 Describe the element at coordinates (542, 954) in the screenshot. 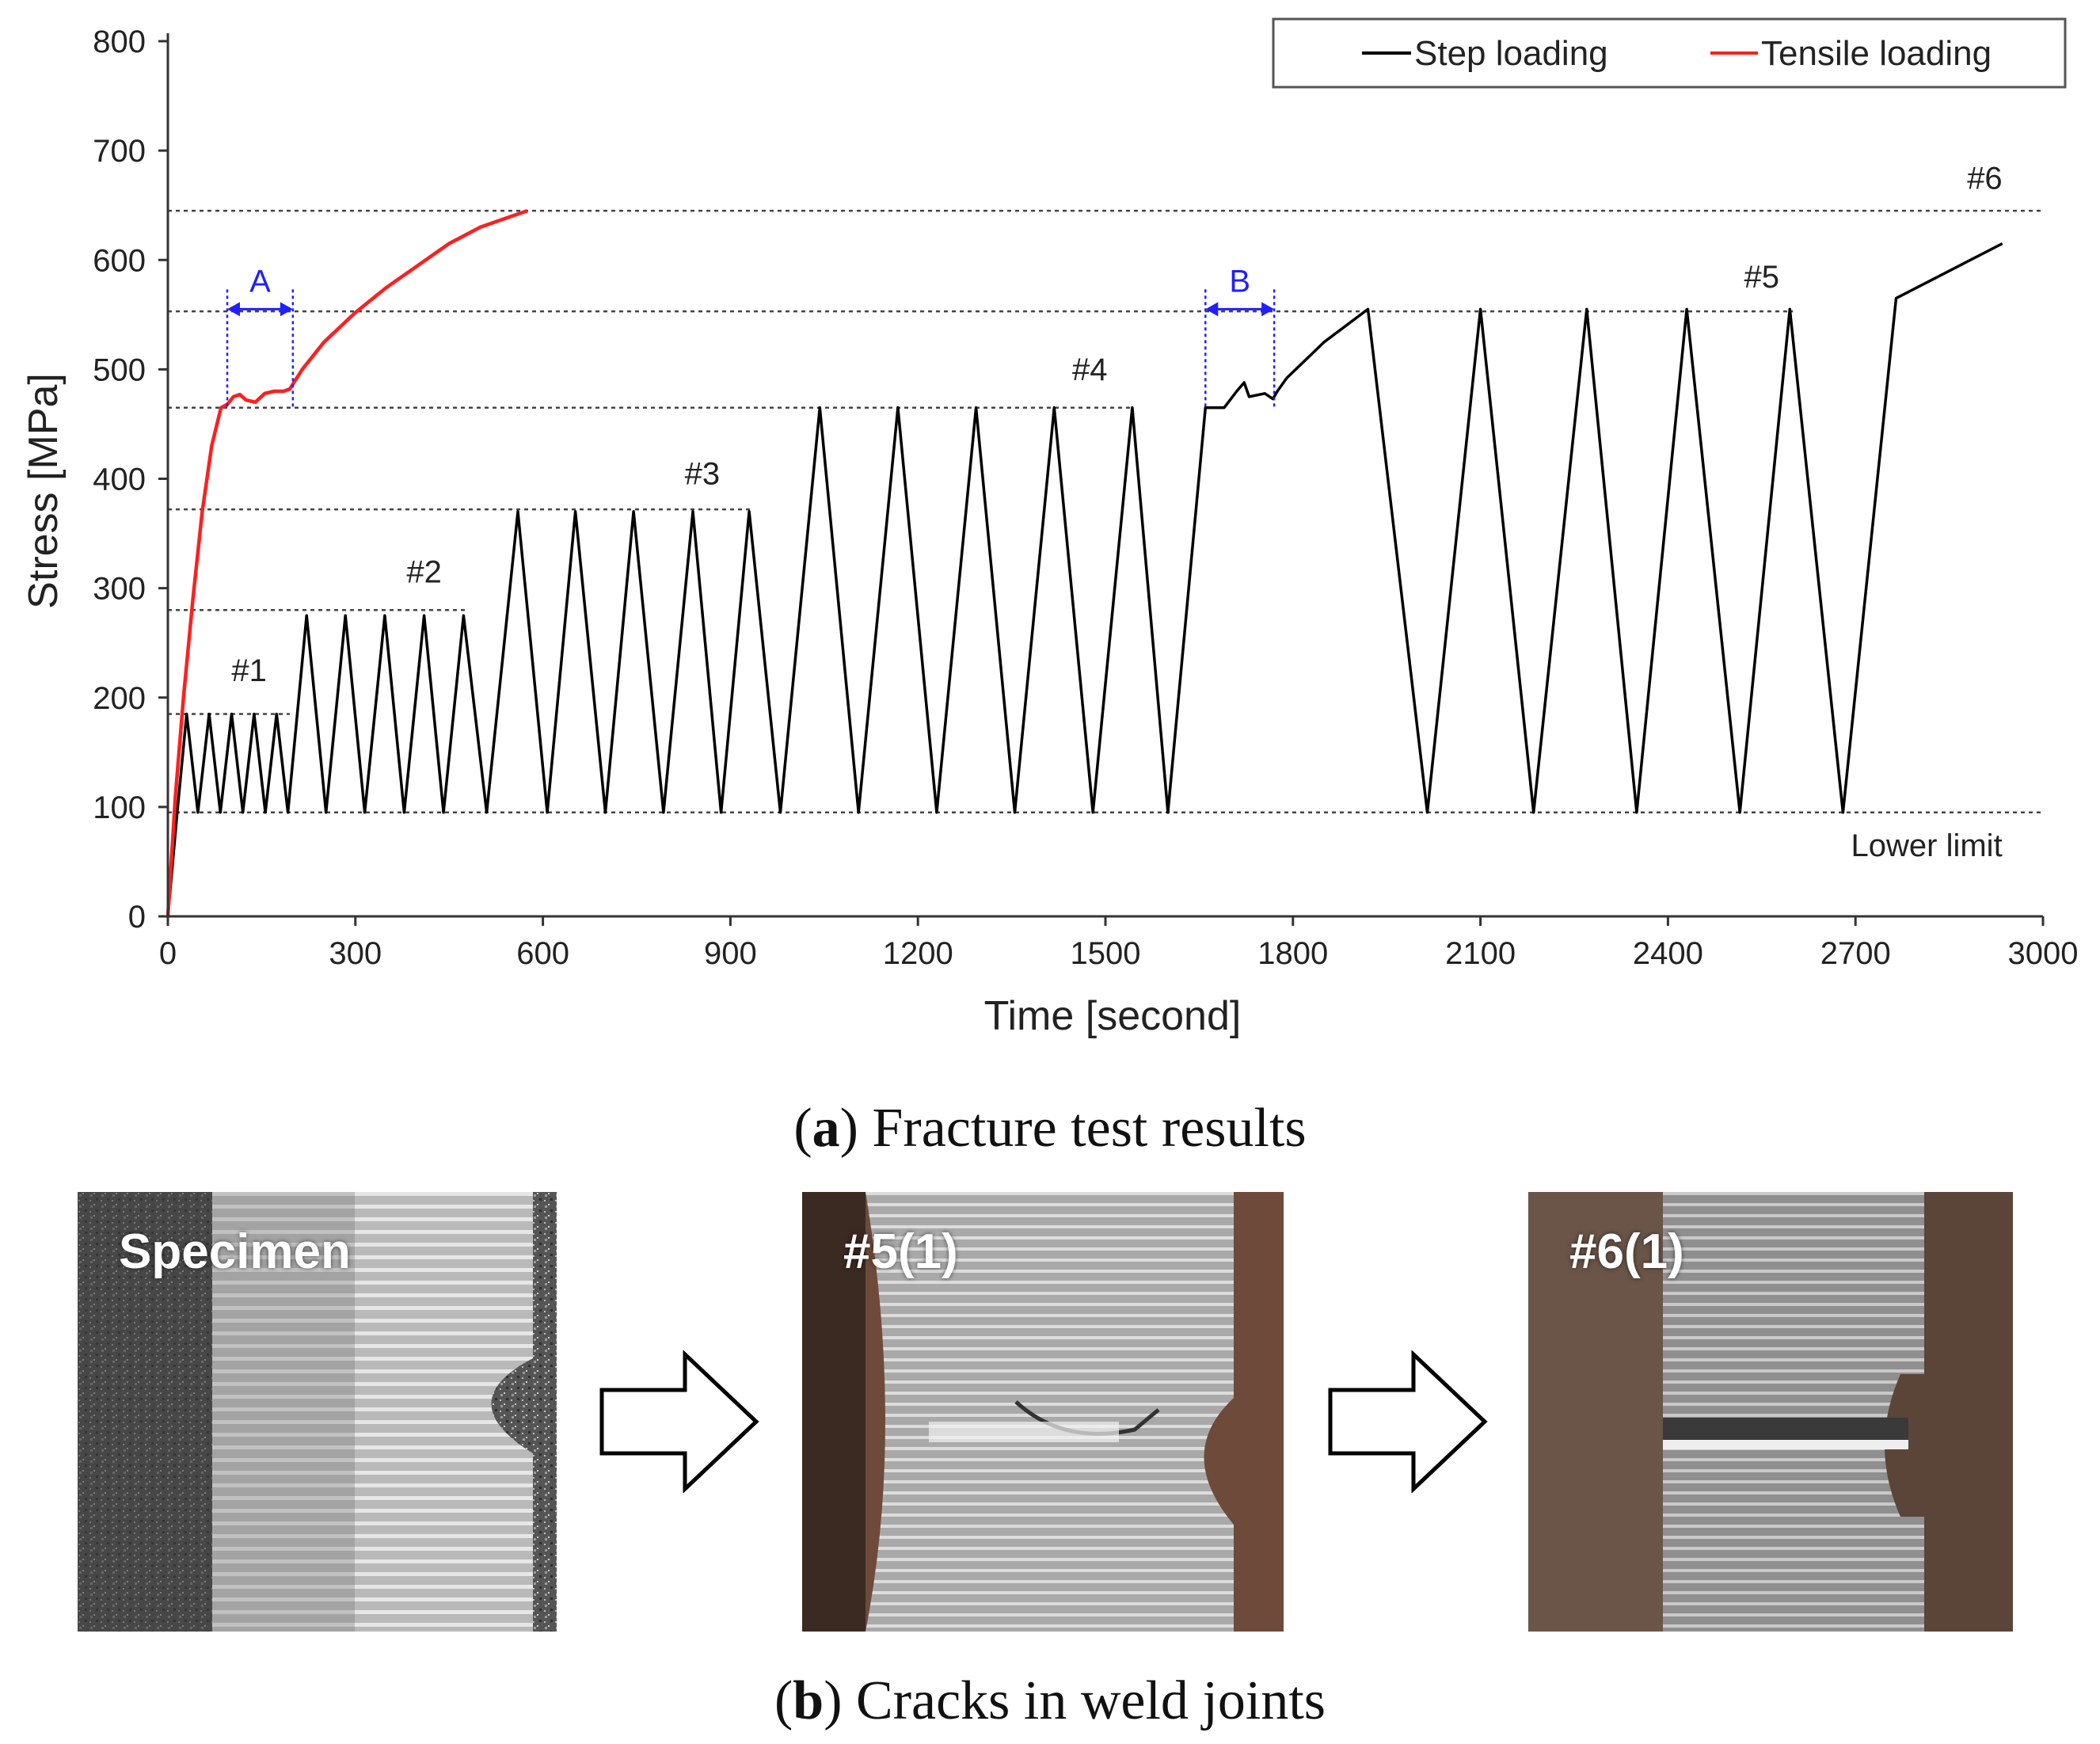

I see `x-tick-label: 600` at that location.